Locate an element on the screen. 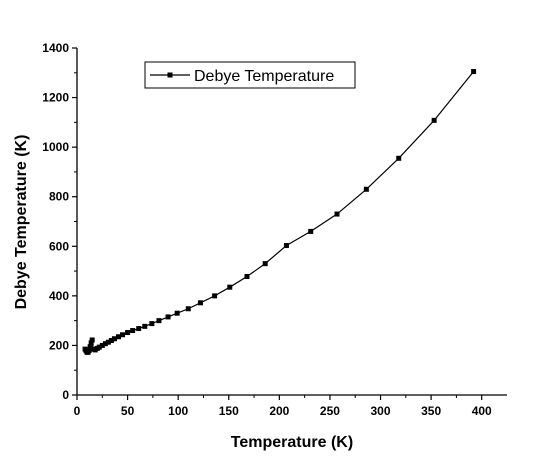  x-tick-label: 350 is located at coordinates (431, 411).